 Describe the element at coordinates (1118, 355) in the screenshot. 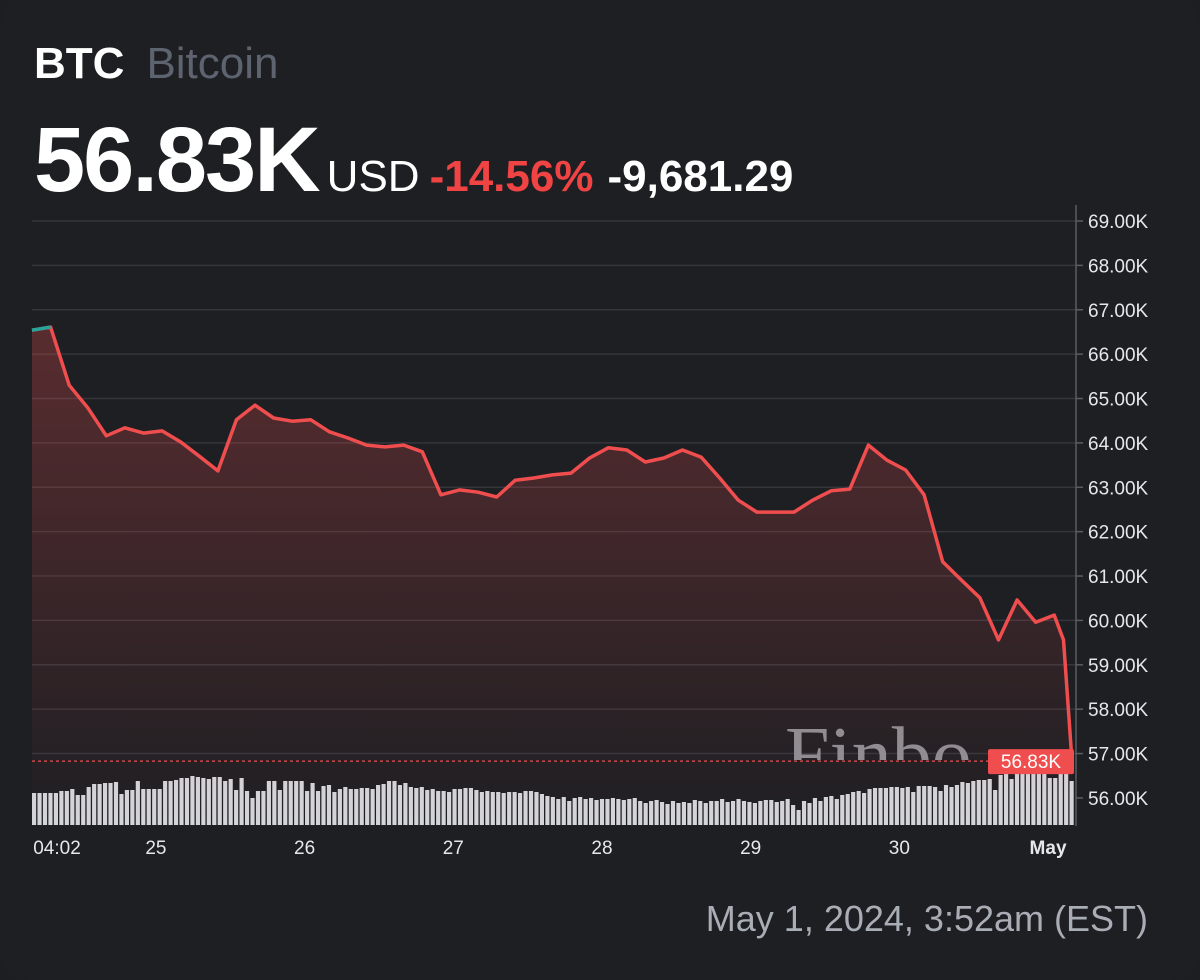

I see `y-tick-label: 66.00K` at that location.